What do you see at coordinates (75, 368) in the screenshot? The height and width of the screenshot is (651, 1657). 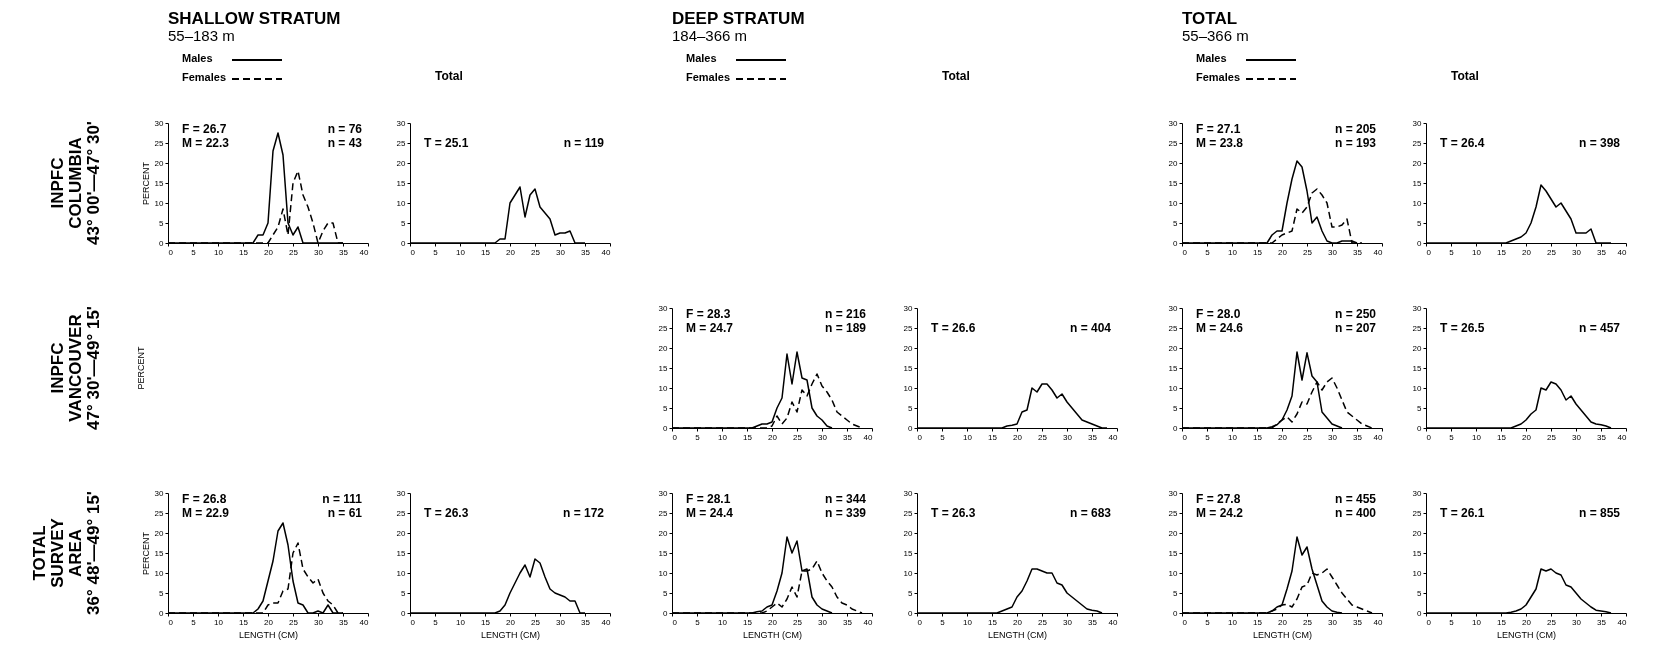 I see `text: VANCOUVER` at bounding box center [75, 368].